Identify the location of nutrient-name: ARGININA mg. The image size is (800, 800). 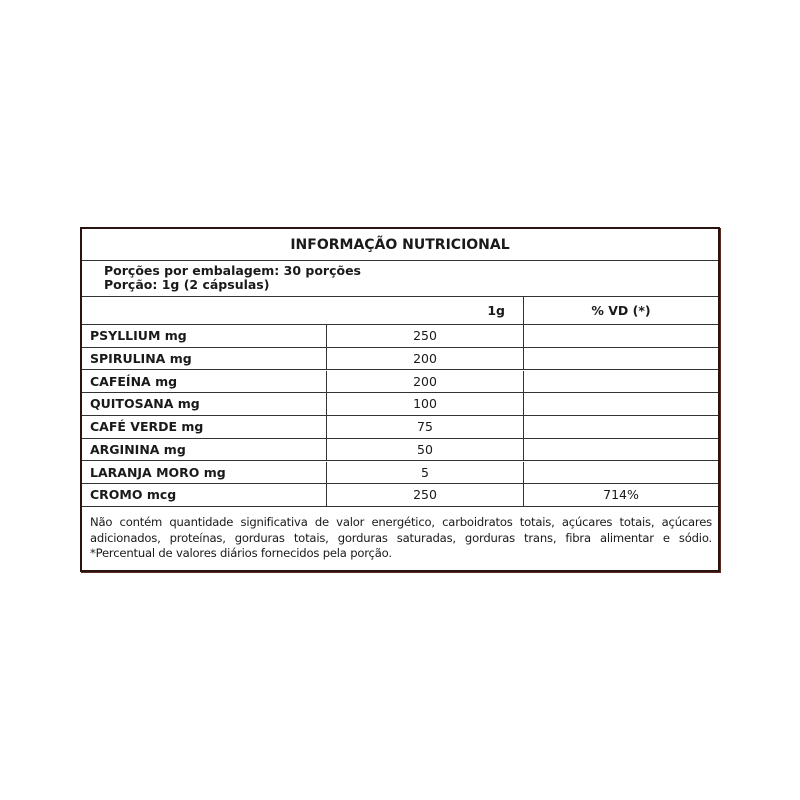
(138, 449).